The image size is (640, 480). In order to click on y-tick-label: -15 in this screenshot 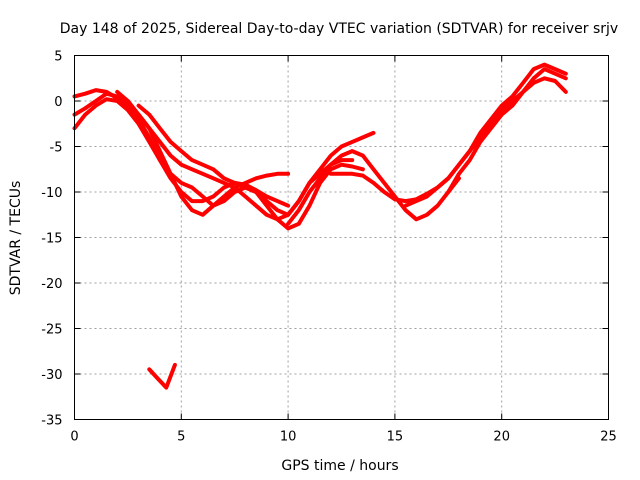, I will do `click(51, 239)`.